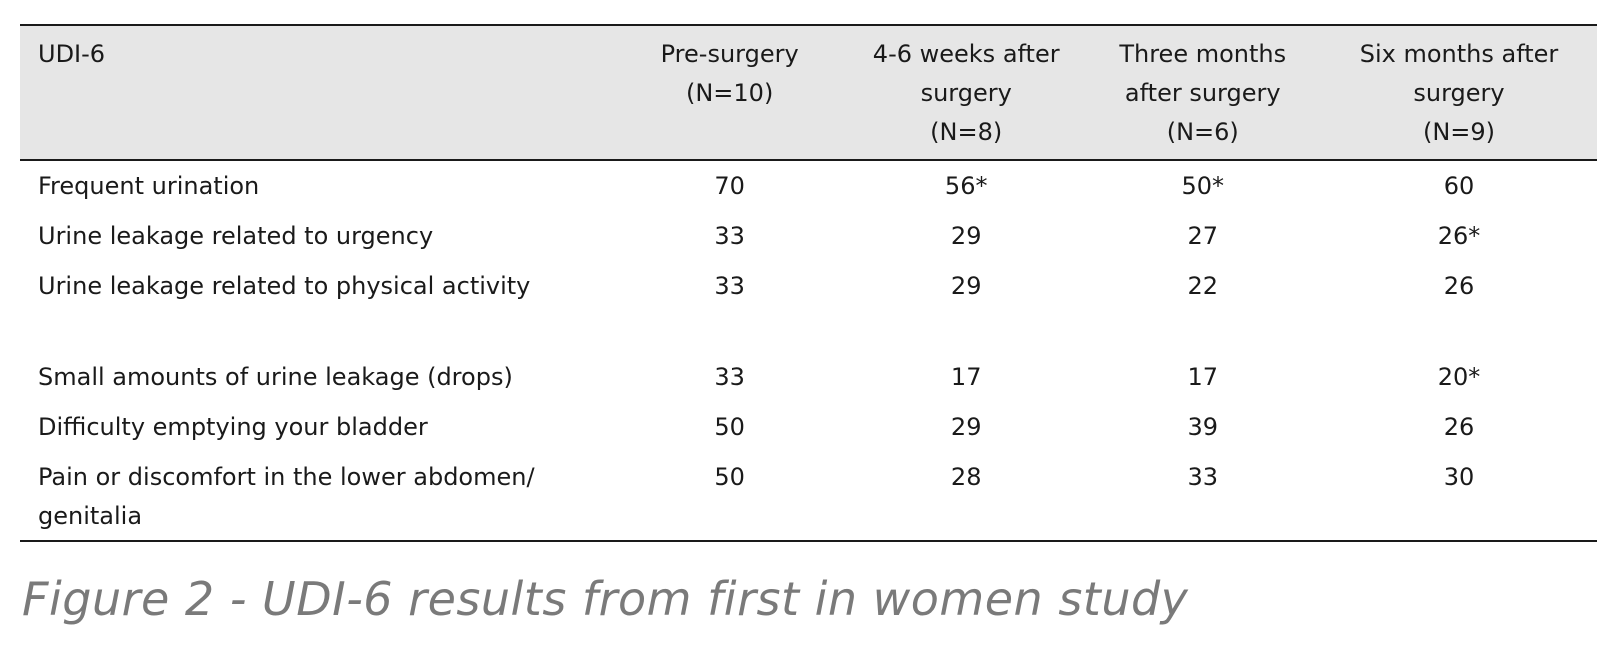  What do you see at coordinates (1203, 186) in the screenshot?
I see `cell-value: 50*` at bounding box center [1203, 186].